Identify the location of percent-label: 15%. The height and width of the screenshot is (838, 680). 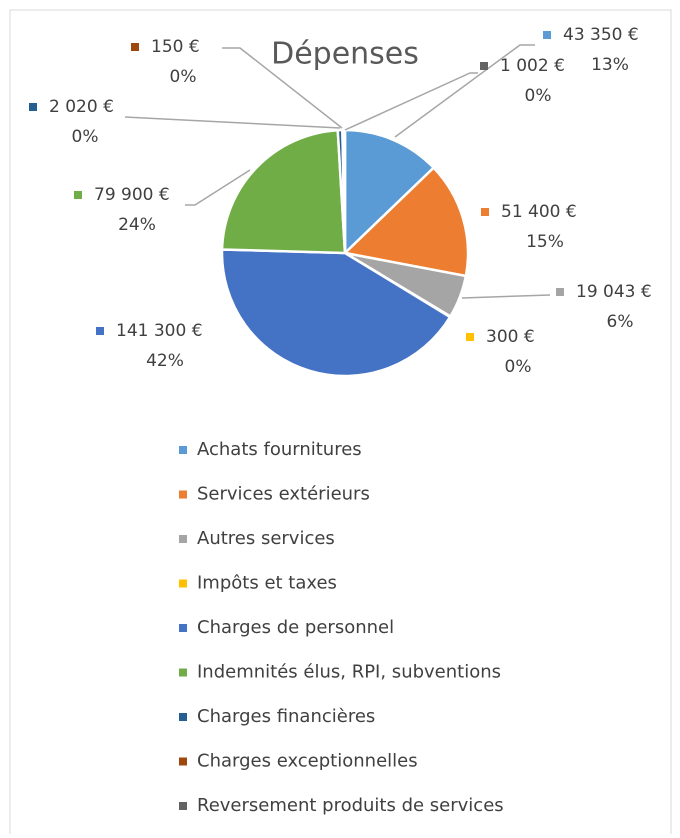
(545, 242).